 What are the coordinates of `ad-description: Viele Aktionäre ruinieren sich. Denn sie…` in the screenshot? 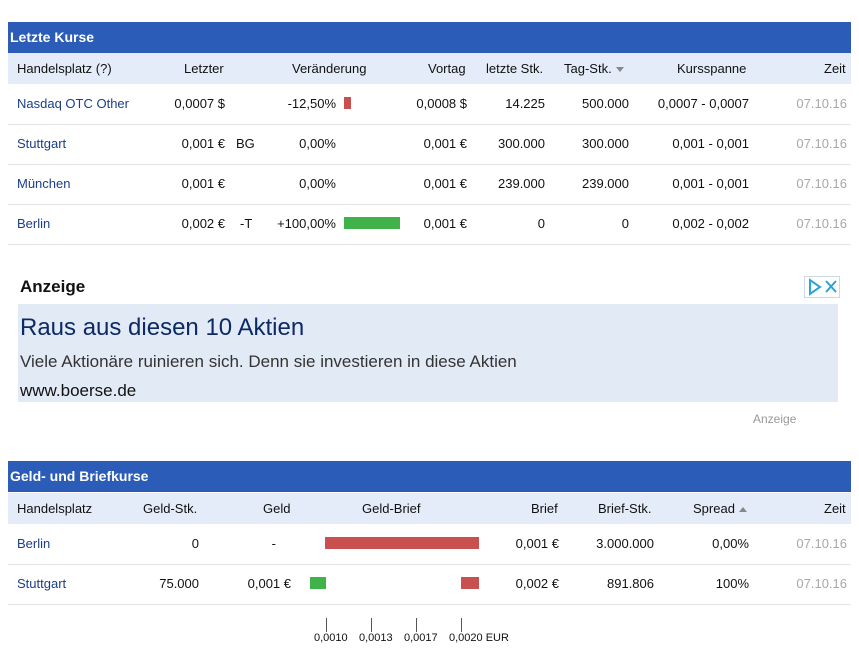 It's located at (268, 361).